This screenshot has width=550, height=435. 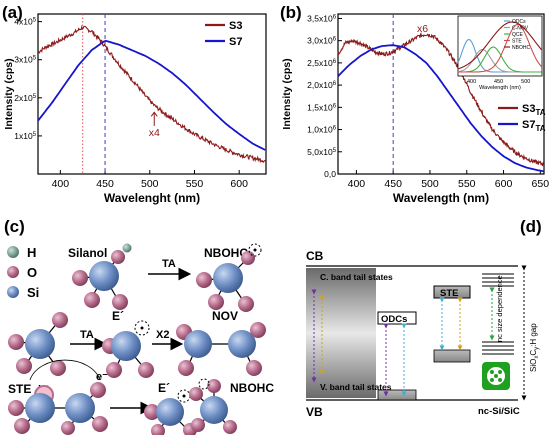 I want to click on arrow-x2: X2, so click(x=168, y=340).